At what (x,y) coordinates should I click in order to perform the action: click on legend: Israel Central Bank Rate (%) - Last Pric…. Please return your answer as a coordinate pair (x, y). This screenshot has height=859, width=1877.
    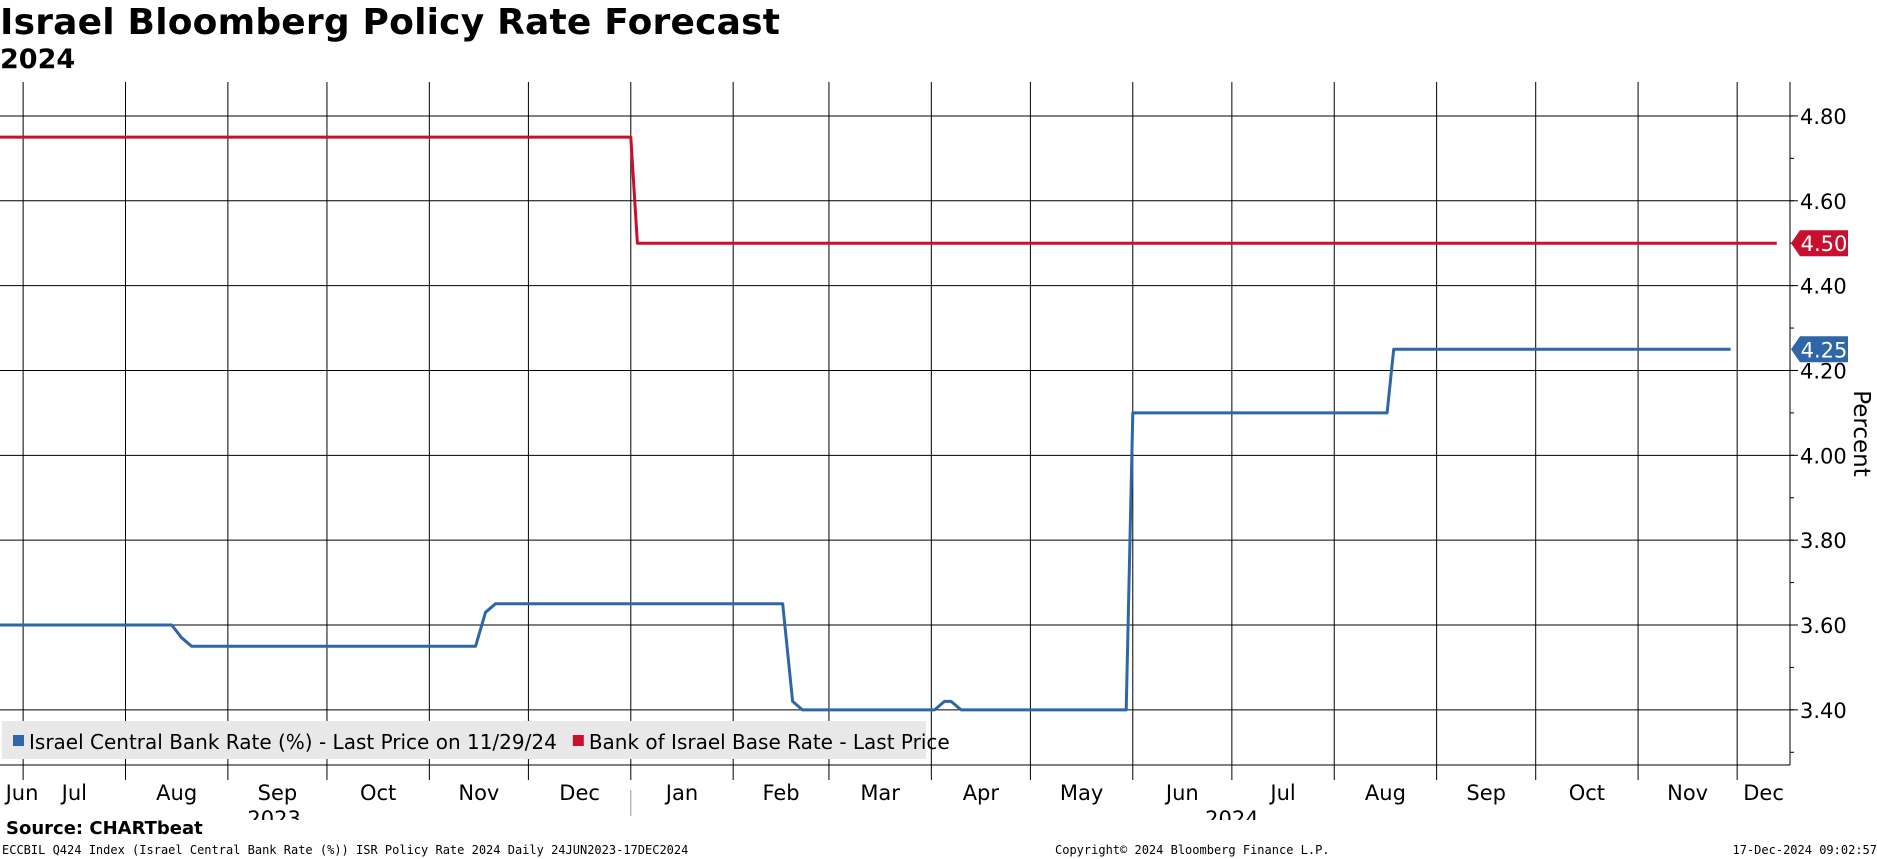
    Looking at the image, I should click on (476, 740).